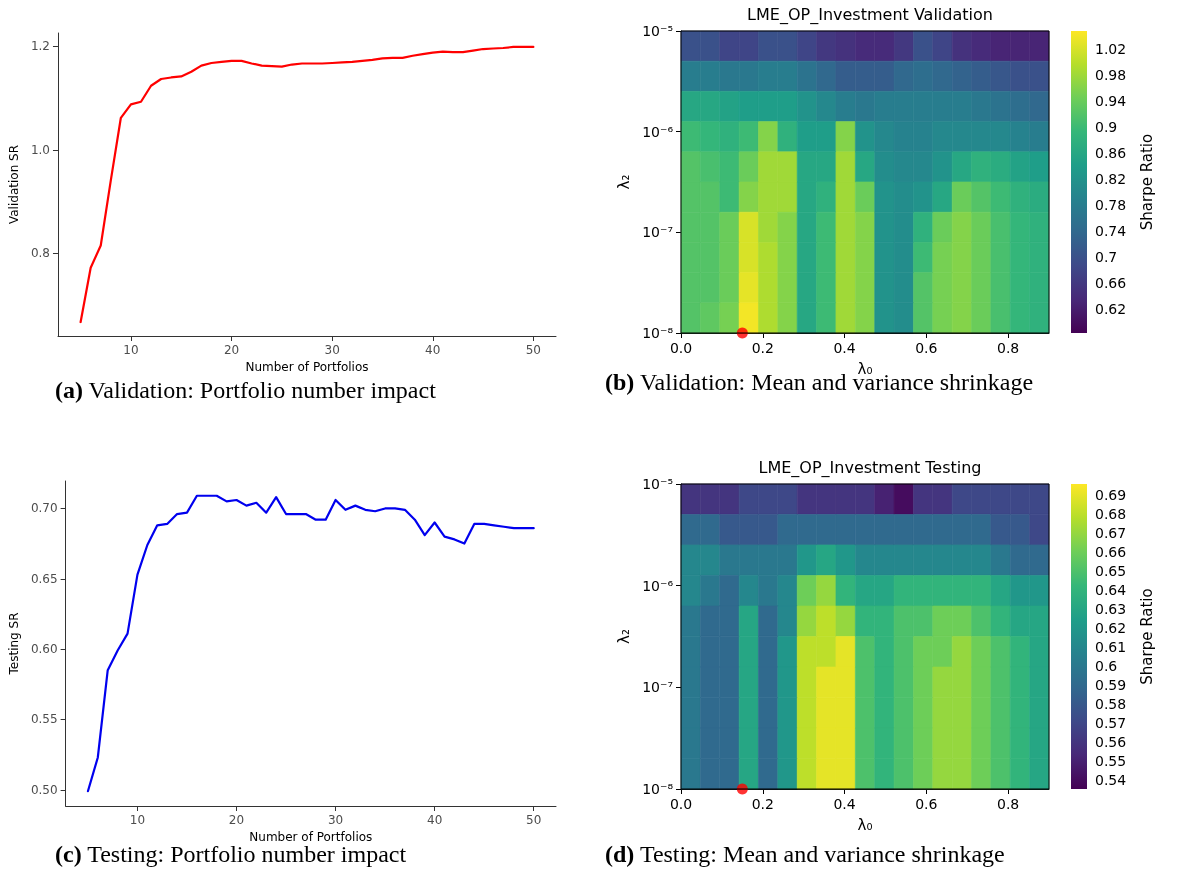  What do you see at coordinates (1106, 126) in the screenshot?
I see `color-bar-label: 0.9` at bounding box center [1106, 126].